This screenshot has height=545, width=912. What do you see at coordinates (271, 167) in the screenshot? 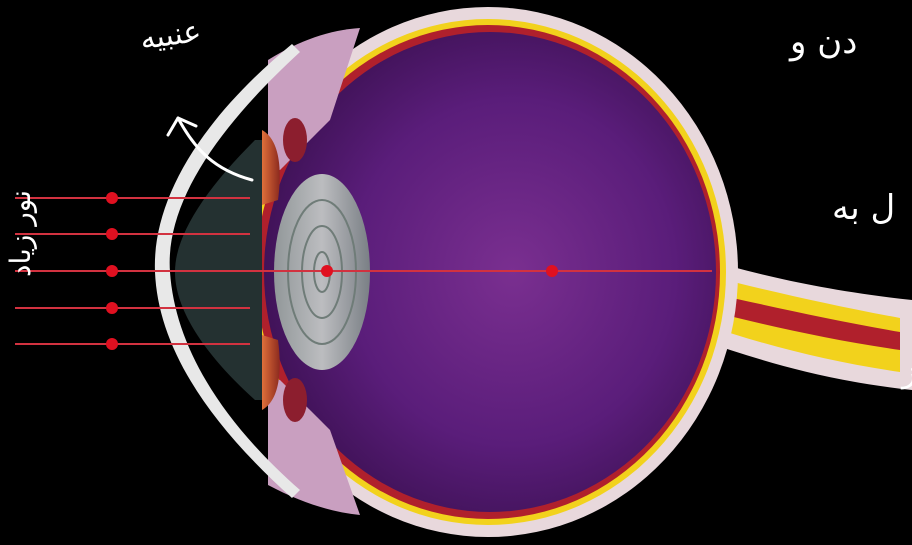
I see `iris-upper` at bounding box center [271, 167].